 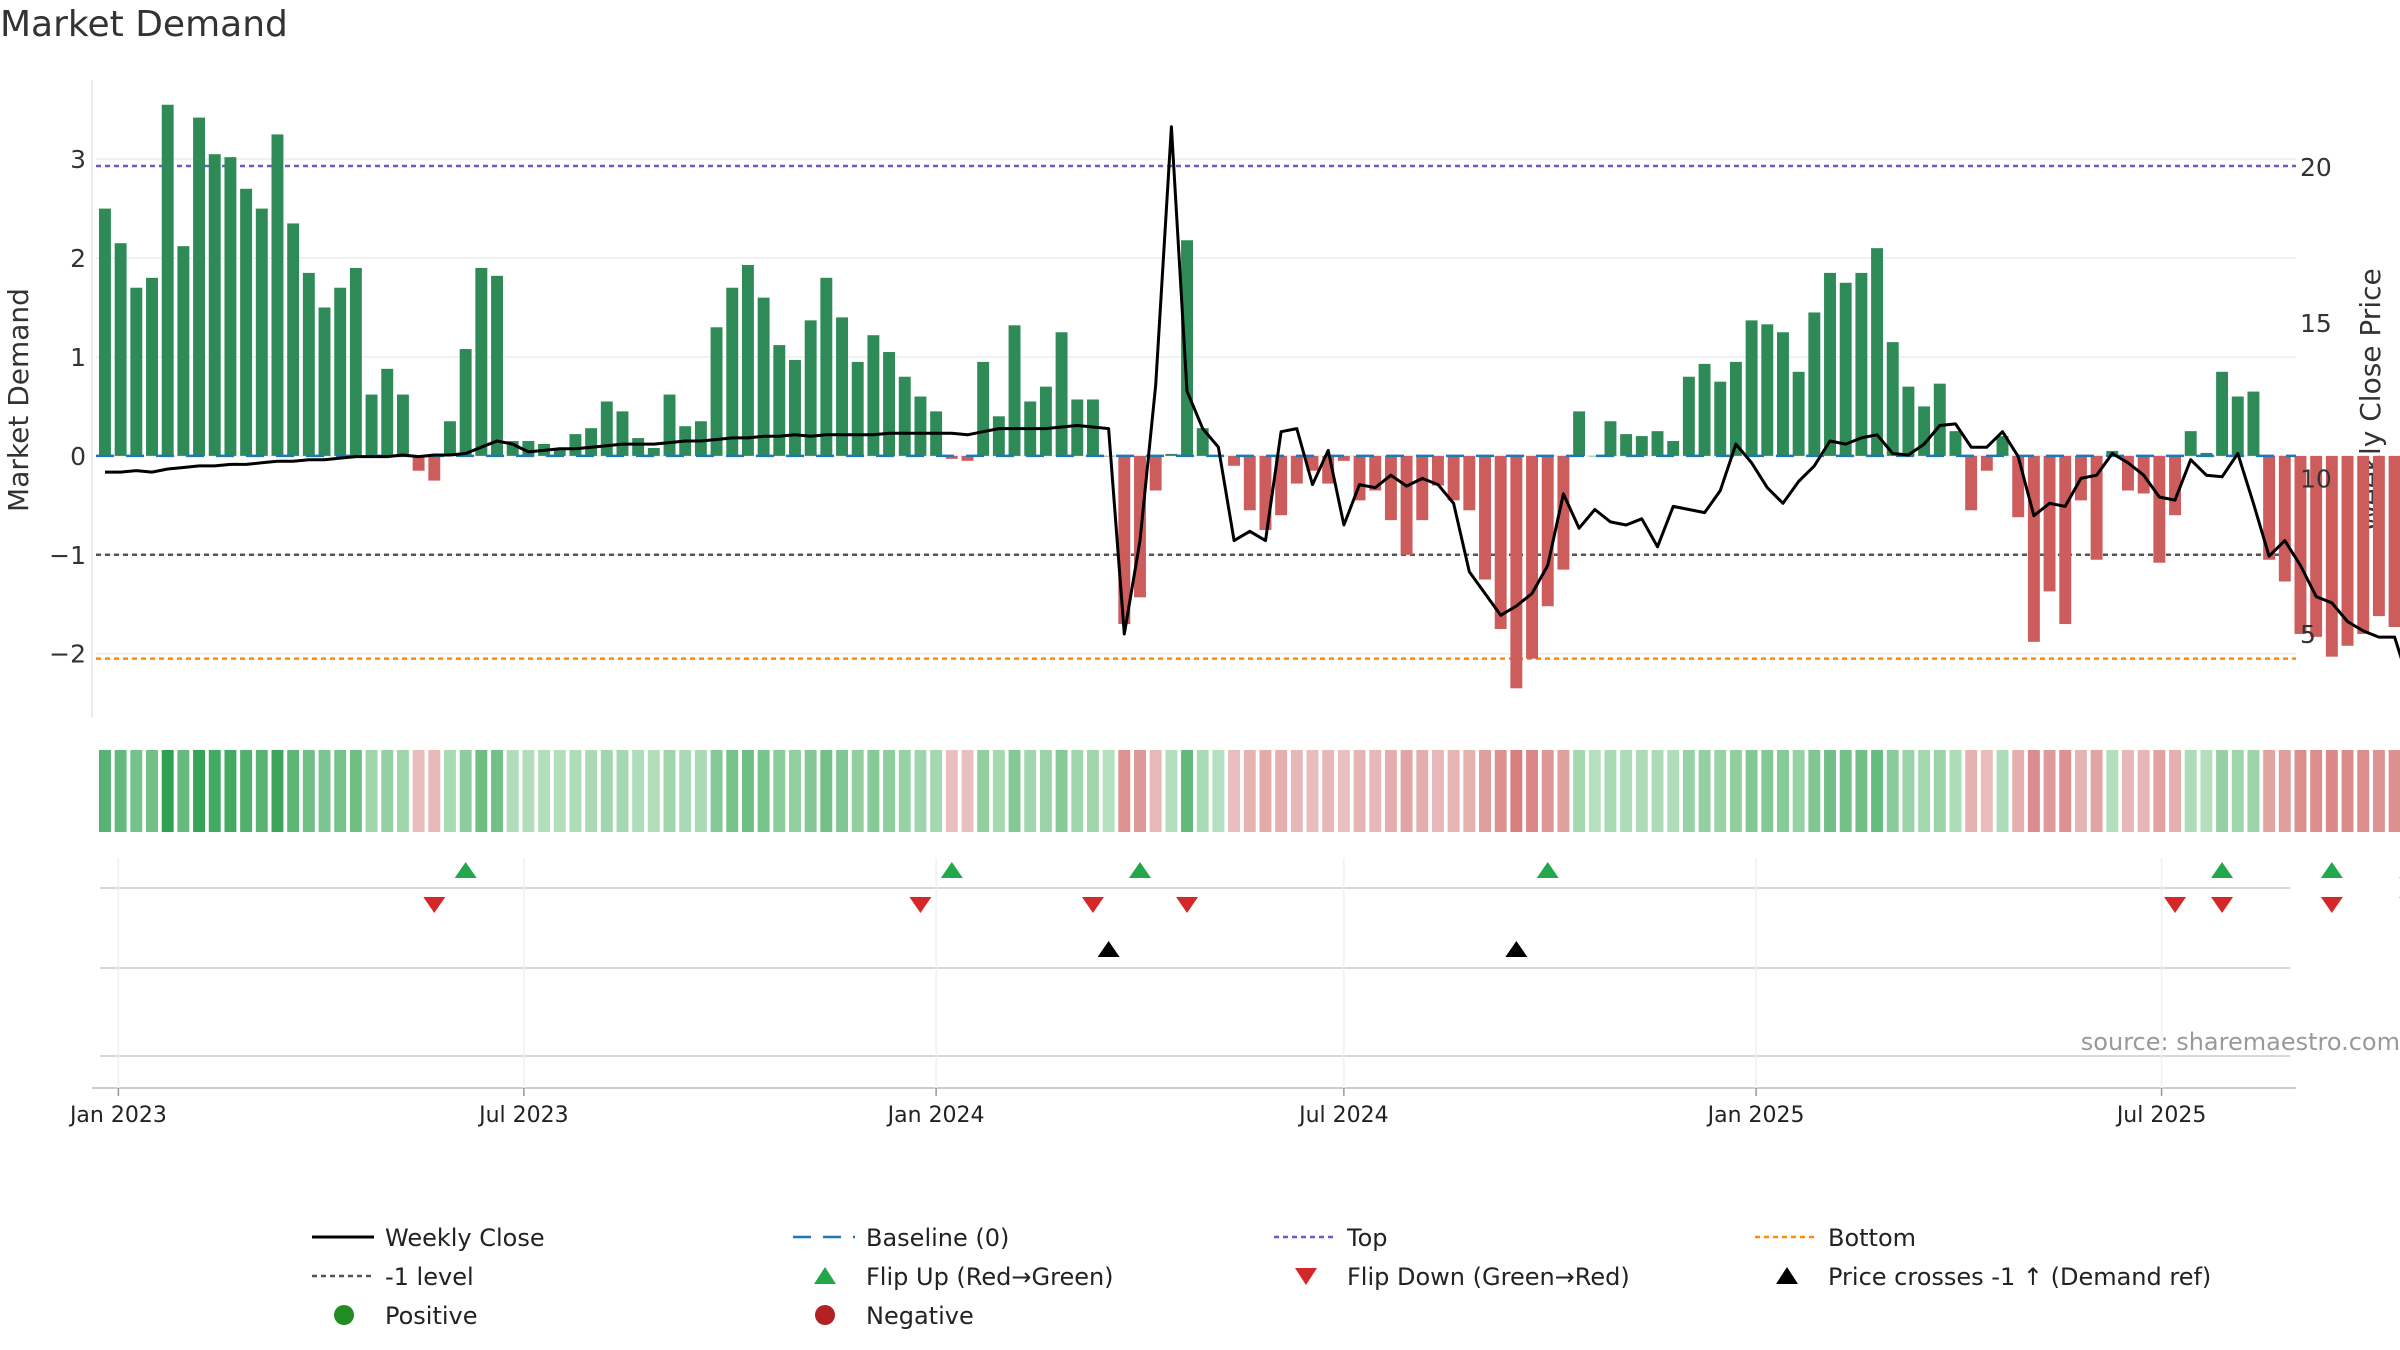 What do you see at coordinates (1787, 1275) in the screenshot?
I see `legend-swatch-cross` at bounding box center [1787, 1275].